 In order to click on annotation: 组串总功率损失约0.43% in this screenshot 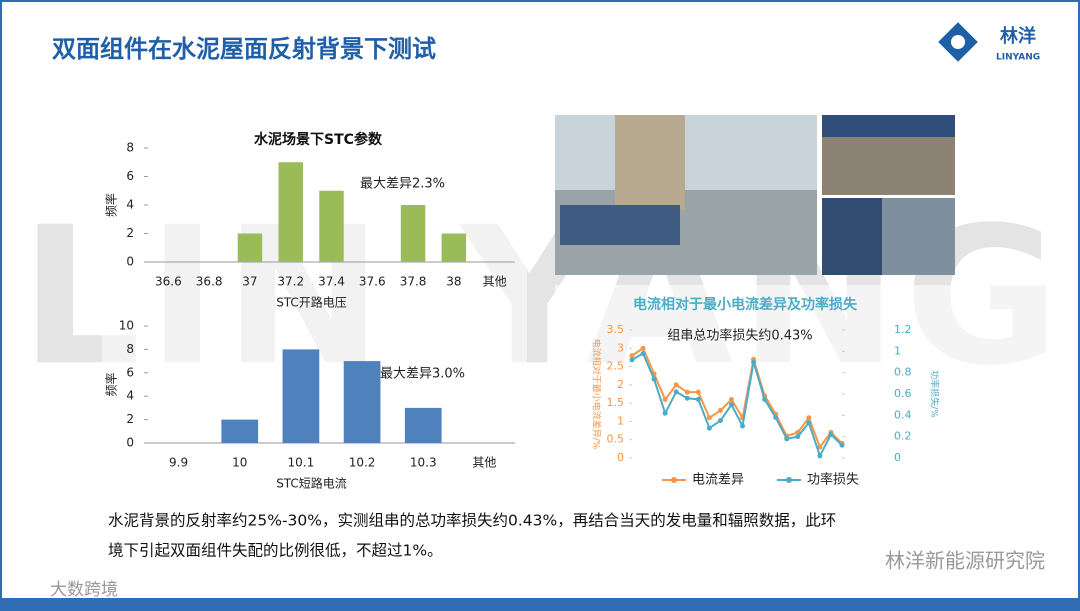, I will do `click(739, 336)`.